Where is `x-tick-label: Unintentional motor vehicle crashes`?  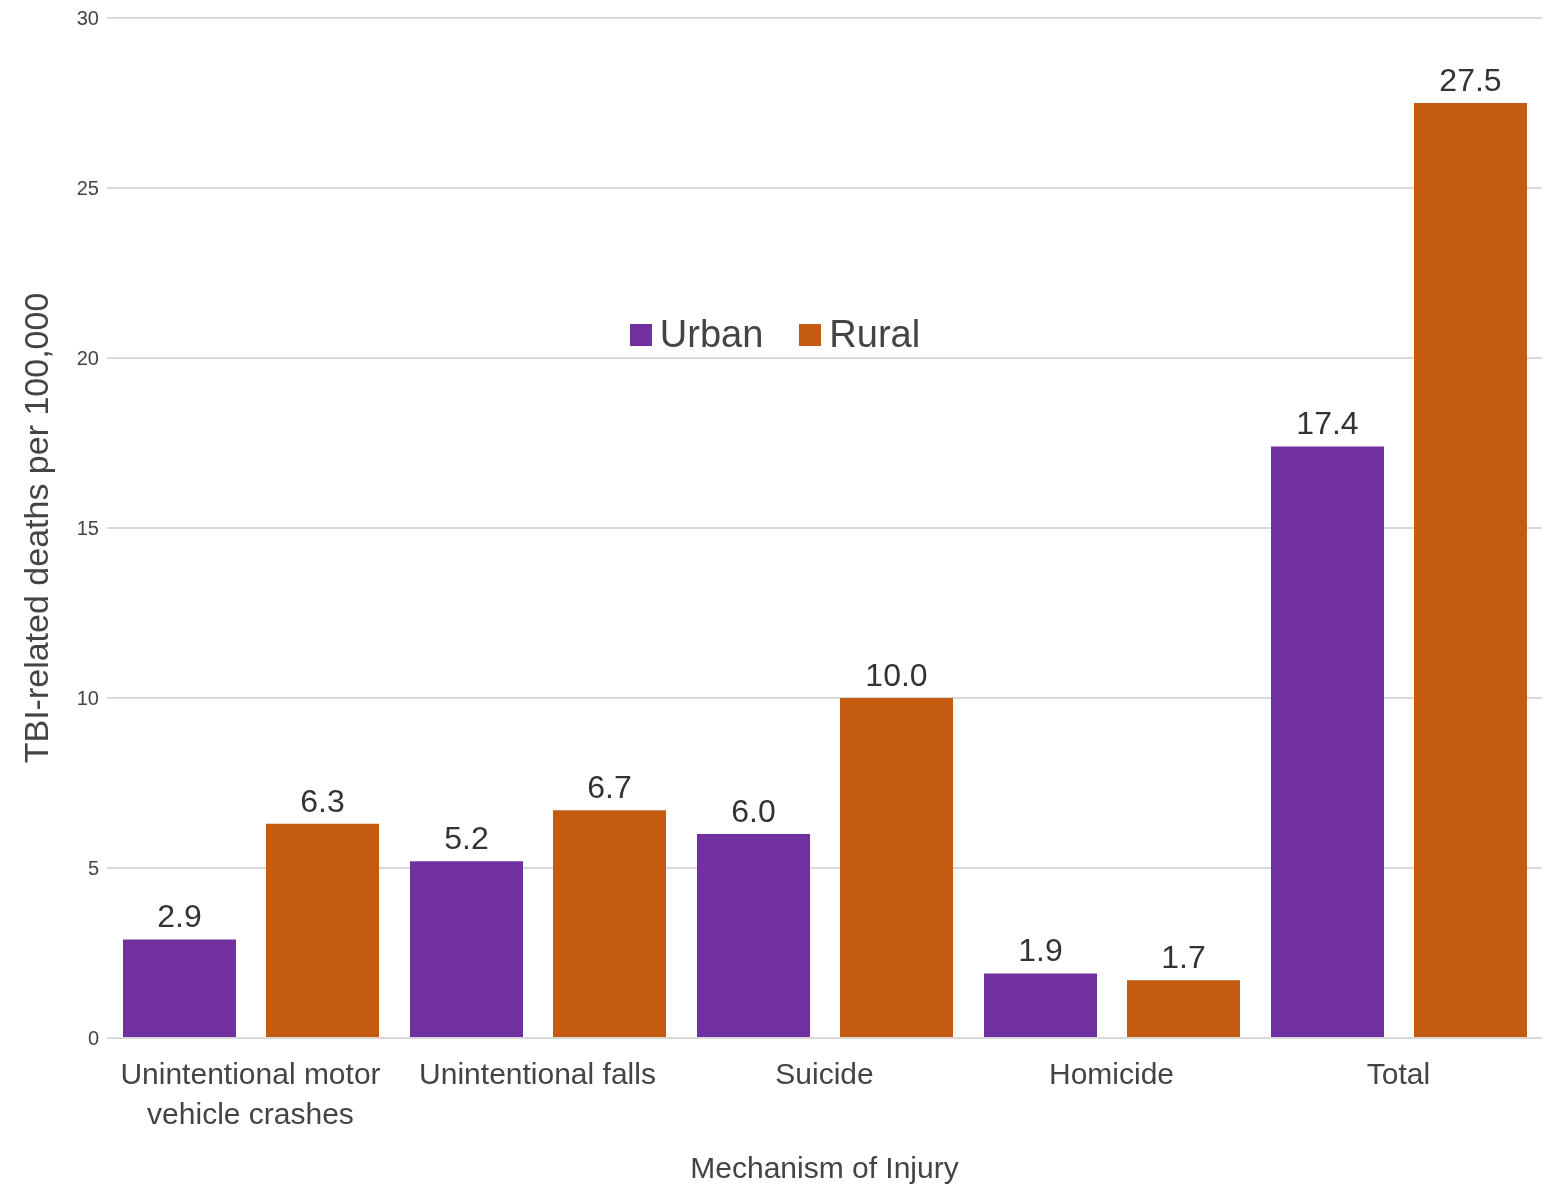
x-tick-label: Unintentional motor vehicle crashes is located at coordinates (250, 1093).